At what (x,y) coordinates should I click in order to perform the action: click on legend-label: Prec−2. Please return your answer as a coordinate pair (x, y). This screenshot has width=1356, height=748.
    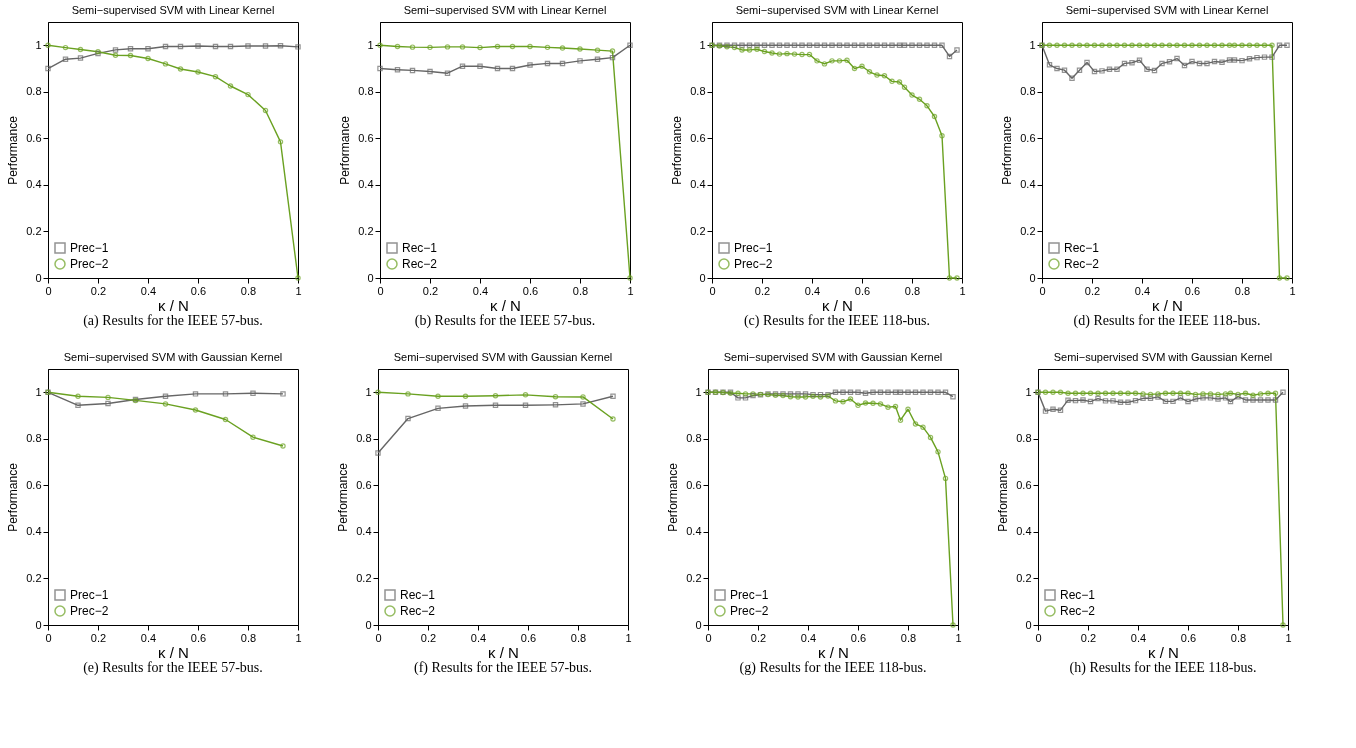
    Looking at the image, I should click on (749, 611).